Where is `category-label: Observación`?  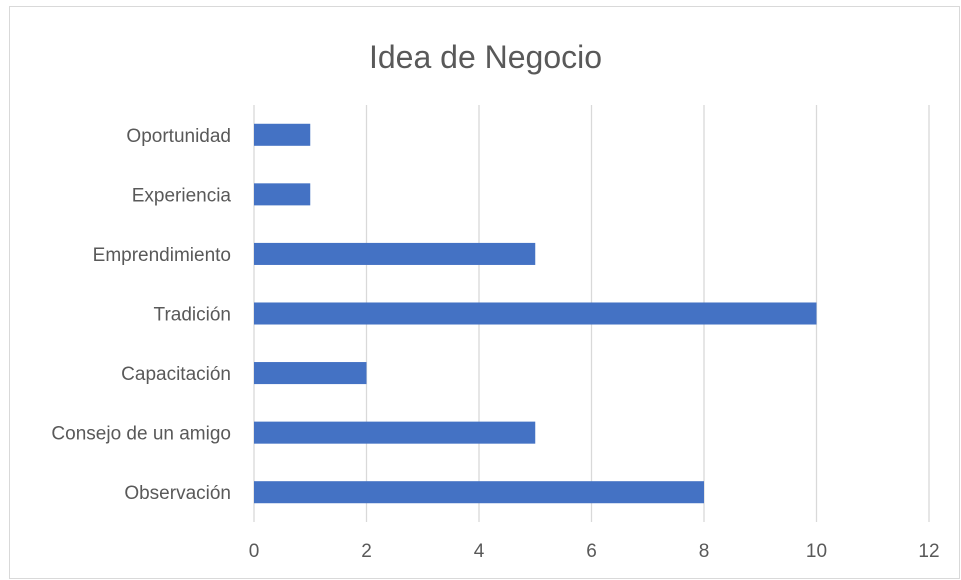
category-label: Observación is located at coordinates (177, 493).